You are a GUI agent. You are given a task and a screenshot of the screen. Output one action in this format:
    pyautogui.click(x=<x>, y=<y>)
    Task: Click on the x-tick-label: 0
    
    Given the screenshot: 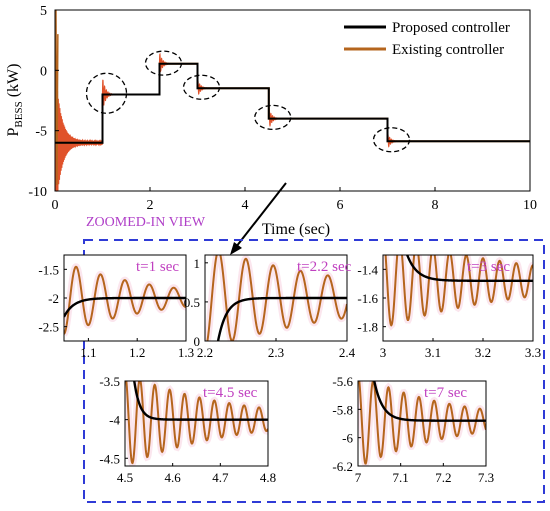 What is the action you would take?
    pyautogui.click(x=55, y=205)
    